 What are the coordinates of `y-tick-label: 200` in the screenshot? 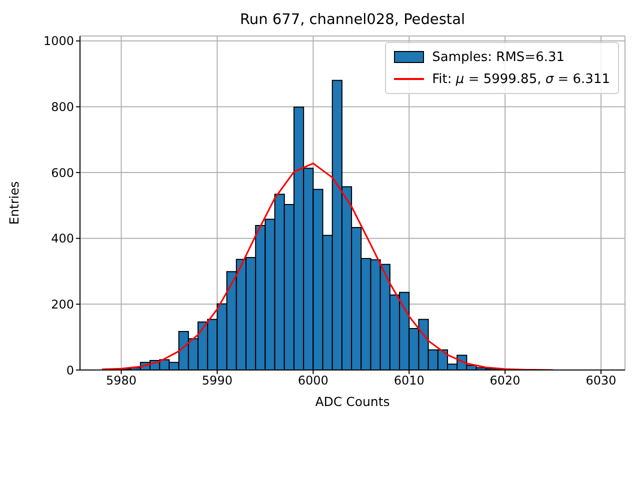 It's located at (62, 304).